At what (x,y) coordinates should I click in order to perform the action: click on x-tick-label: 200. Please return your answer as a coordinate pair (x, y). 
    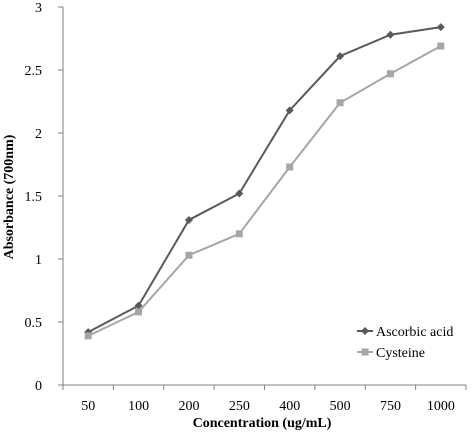
    Looking at the image, I should click on (188, 406).